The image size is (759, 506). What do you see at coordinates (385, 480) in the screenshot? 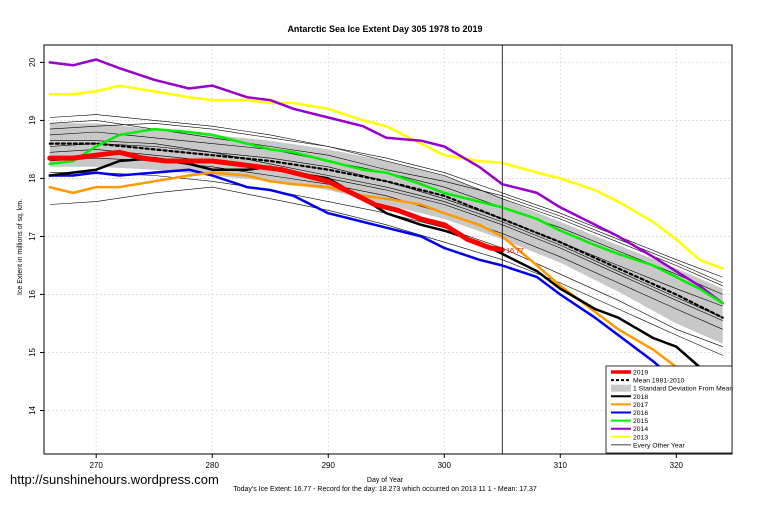
I see `x-axis-label: Day of Year` at bounding box center [385, 480].